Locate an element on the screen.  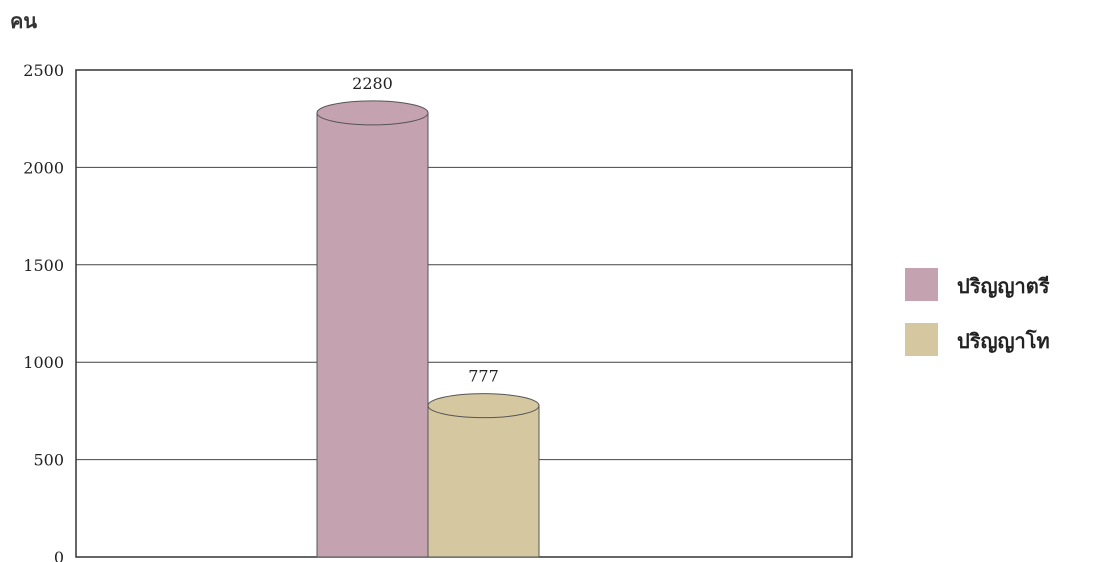
y-tick-label: 1500 is located at coordinates (43, 265).